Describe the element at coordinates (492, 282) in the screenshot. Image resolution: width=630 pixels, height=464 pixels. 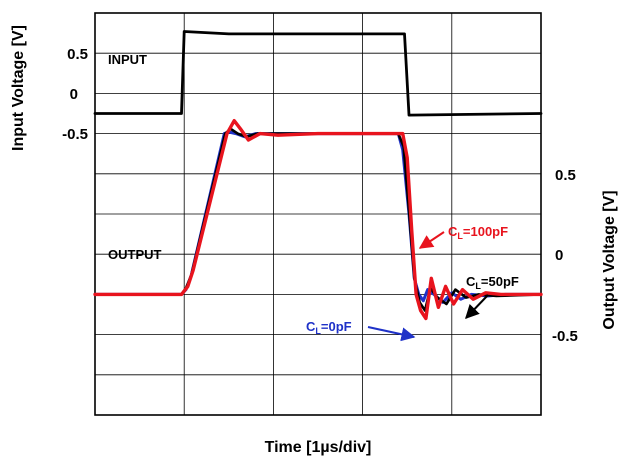
I see `cl50-label: CL=50pF` at that location.